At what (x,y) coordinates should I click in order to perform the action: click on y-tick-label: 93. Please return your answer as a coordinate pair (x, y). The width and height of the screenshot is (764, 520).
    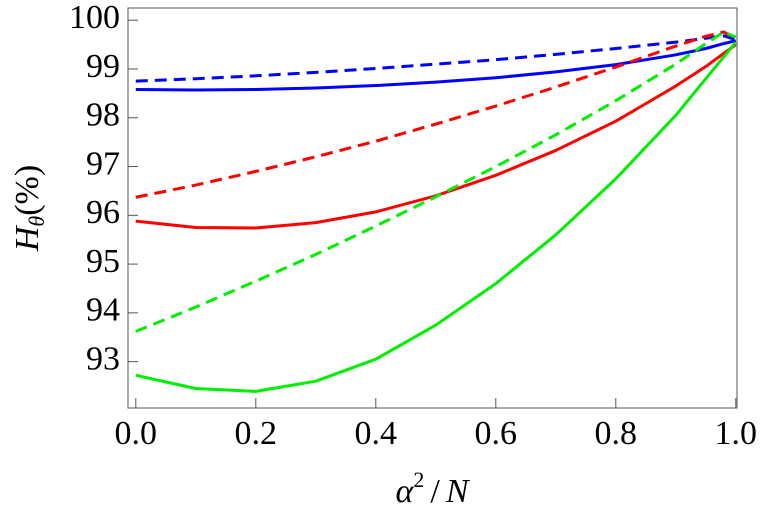
    Looking at the image, I should click on (103, 358).